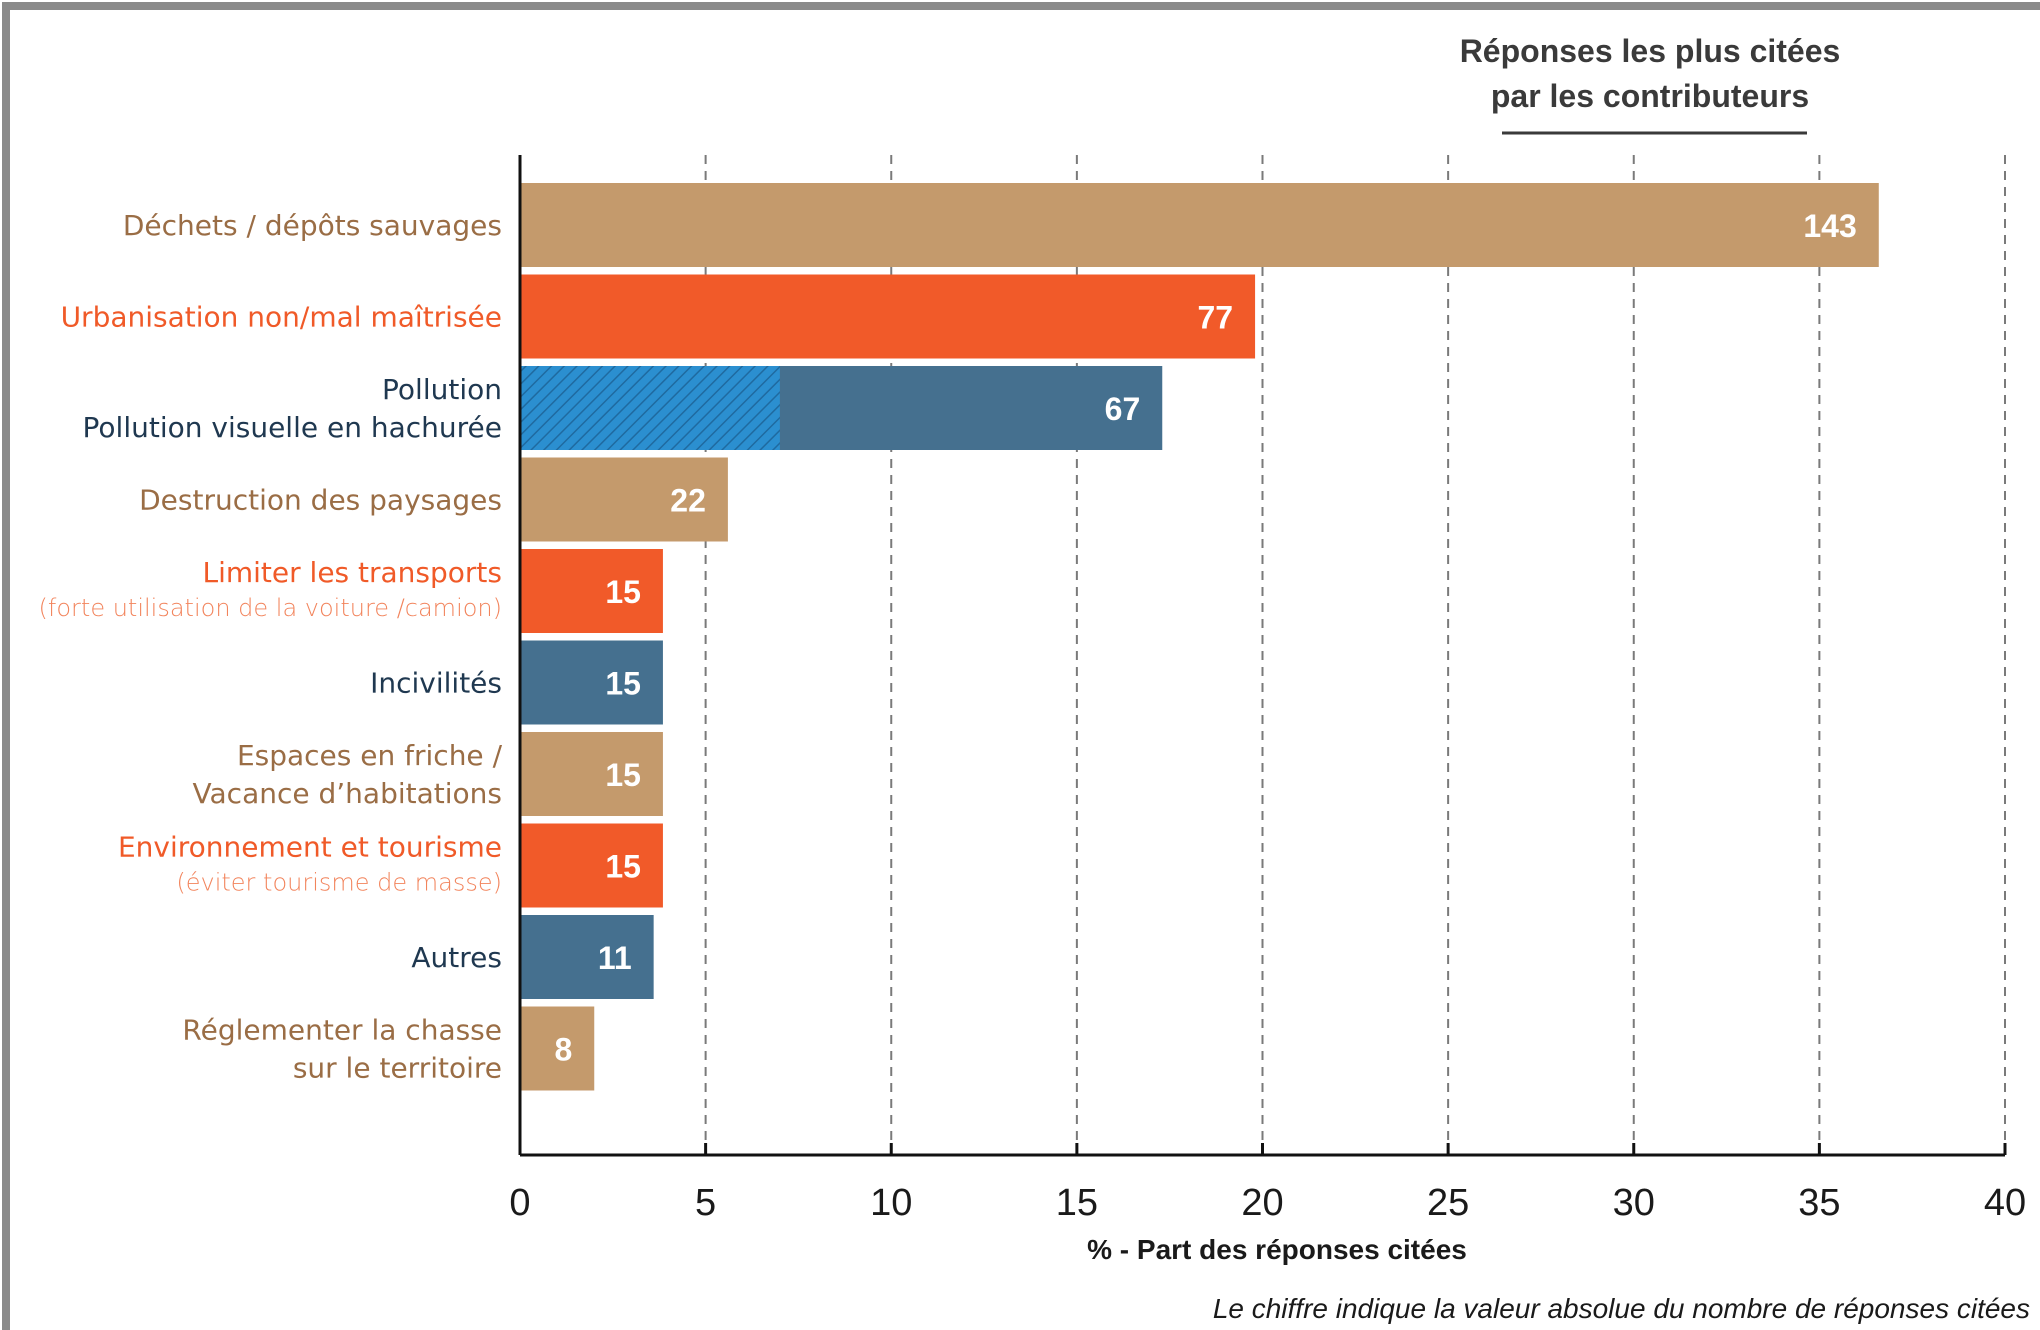  What do you see at coordinates (1819, 1203) in the screenshot?
I see `x-tick-label-7: 35` at bounding box center [1819, 1203].